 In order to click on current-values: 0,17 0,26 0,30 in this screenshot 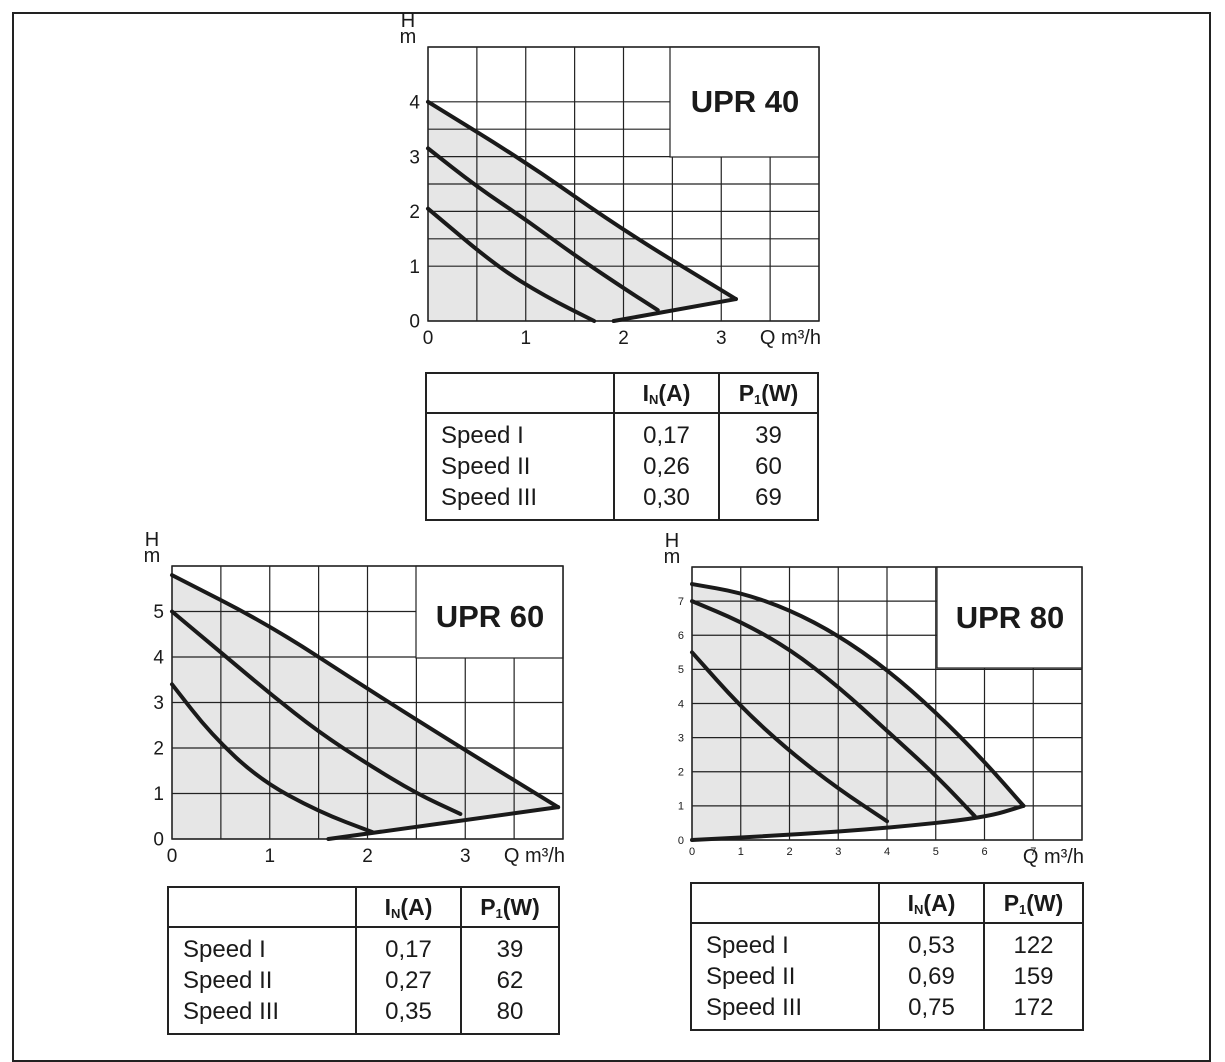, I will do `click(666, 466)`.